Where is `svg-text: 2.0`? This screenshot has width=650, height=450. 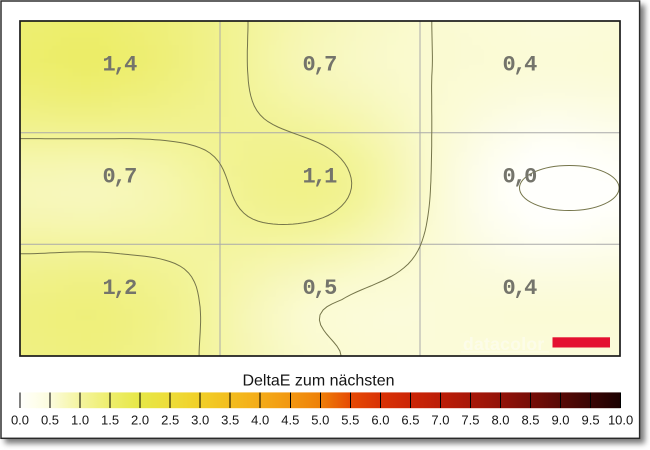
svg-text: 2.0 is located at coordinates (140, 420).